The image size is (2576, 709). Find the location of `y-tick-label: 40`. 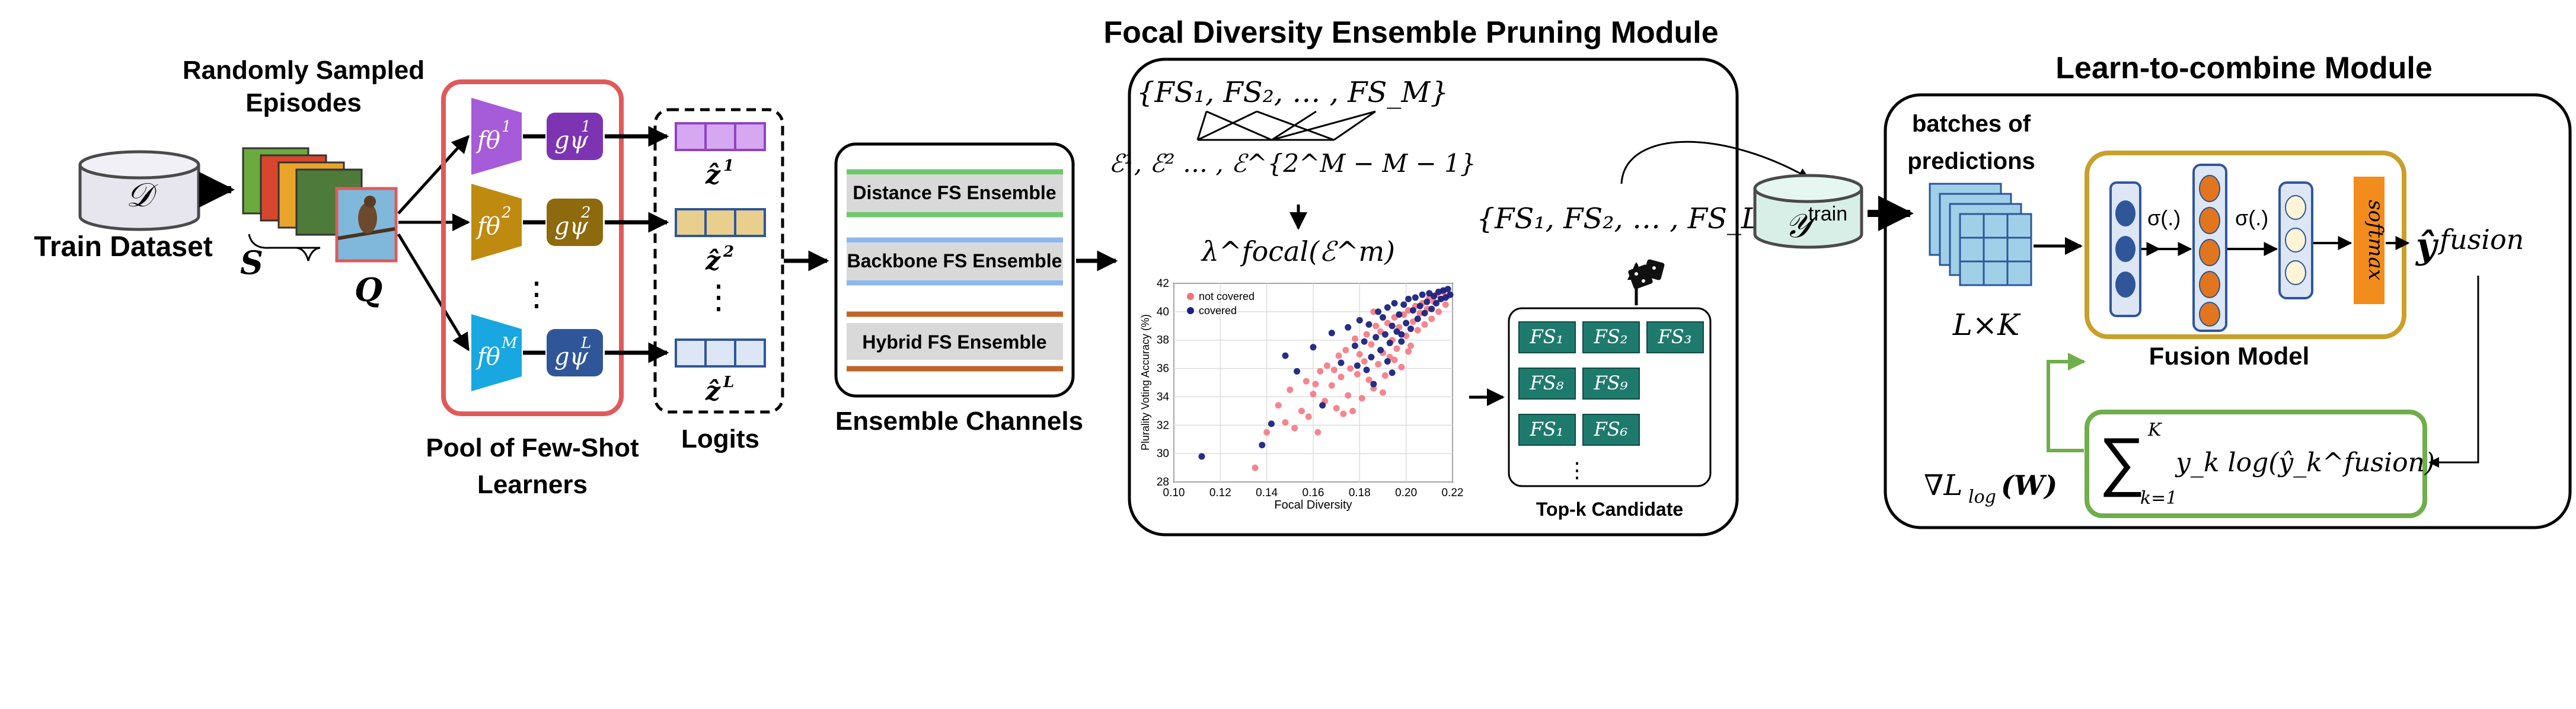

y-tick-label: 40 is located at coordinates (1163, 312).